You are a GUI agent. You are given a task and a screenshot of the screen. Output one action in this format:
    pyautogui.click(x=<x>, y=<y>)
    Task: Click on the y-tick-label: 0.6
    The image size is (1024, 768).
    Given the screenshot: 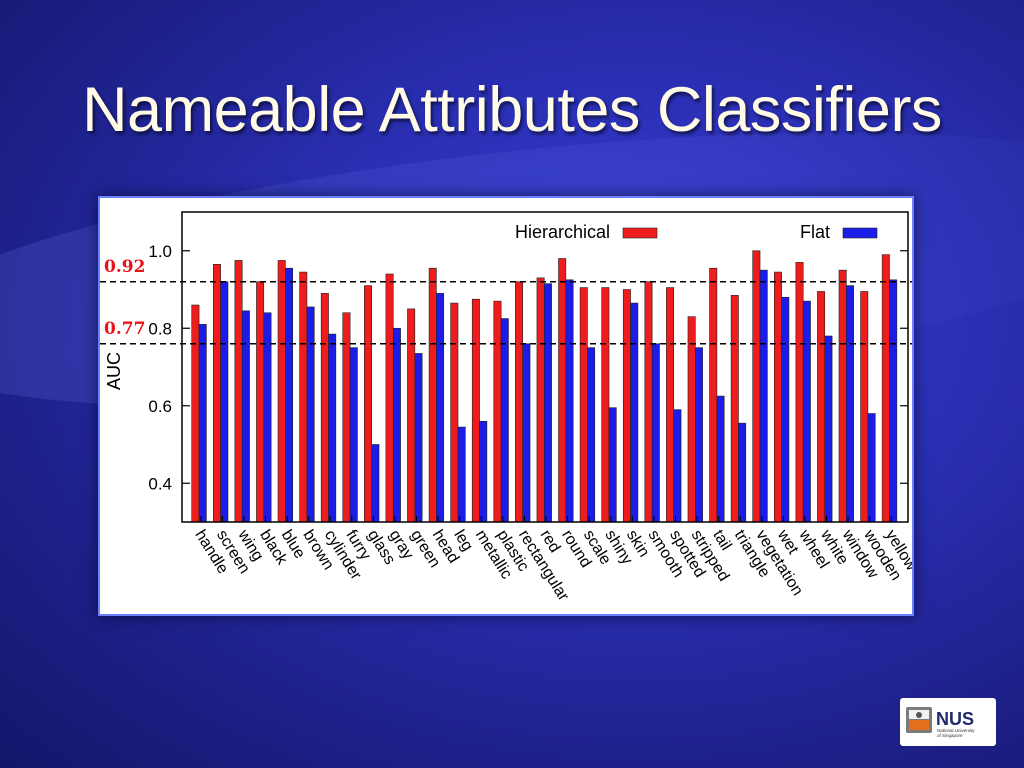 What is the action you would take?
    pyautogui.click(x=160, y=406)
    